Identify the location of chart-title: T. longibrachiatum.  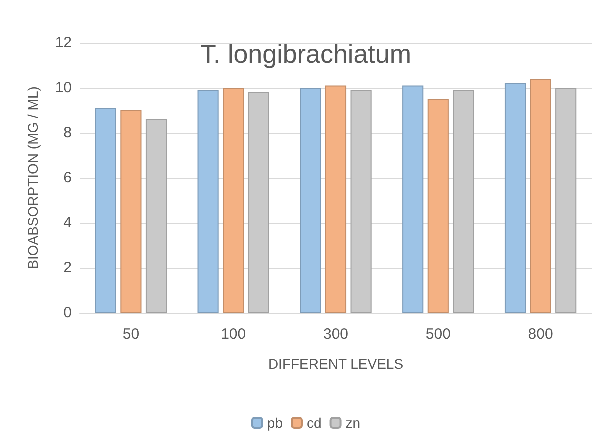
(306, 54).